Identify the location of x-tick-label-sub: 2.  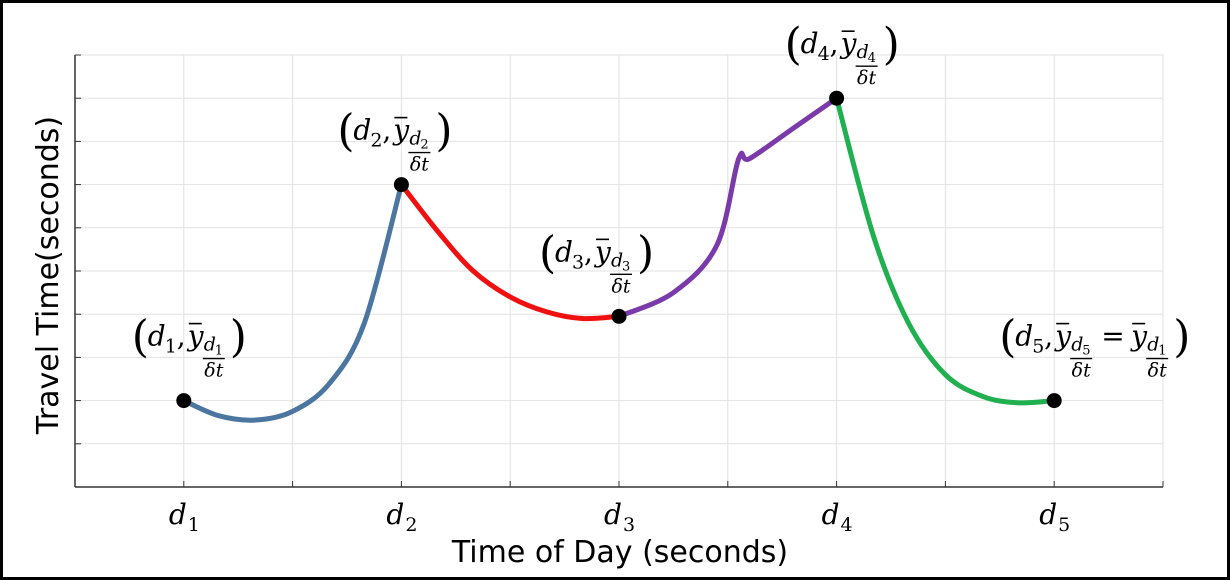
(411, 525).